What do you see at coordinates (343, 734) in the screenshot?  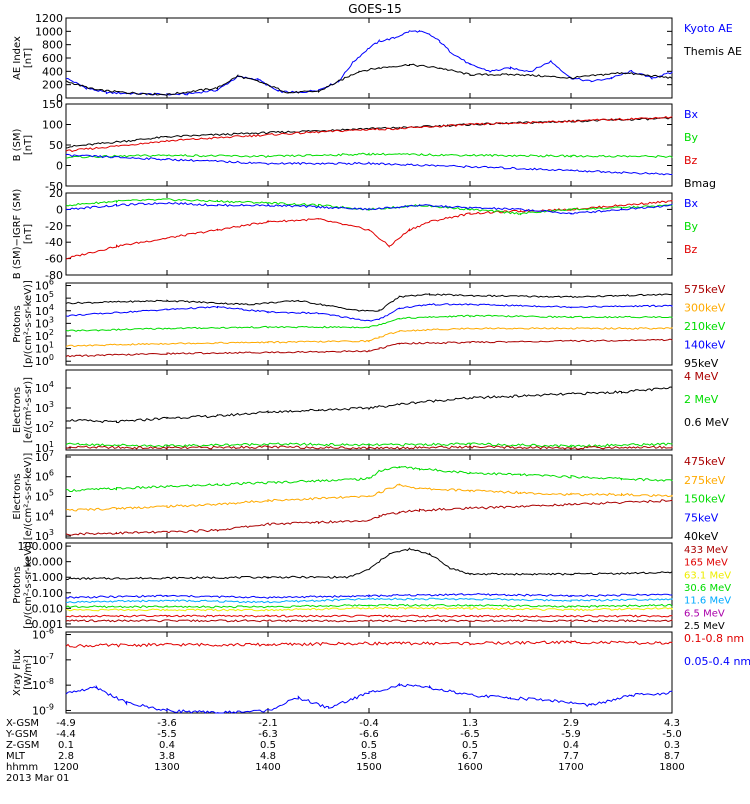 I see `footer-row-y-gsm: Y-GSM -4.4 -5.5 -6.3 -6.6 -6.5 -5.9 -5.0` at bounding box center [343, 734].